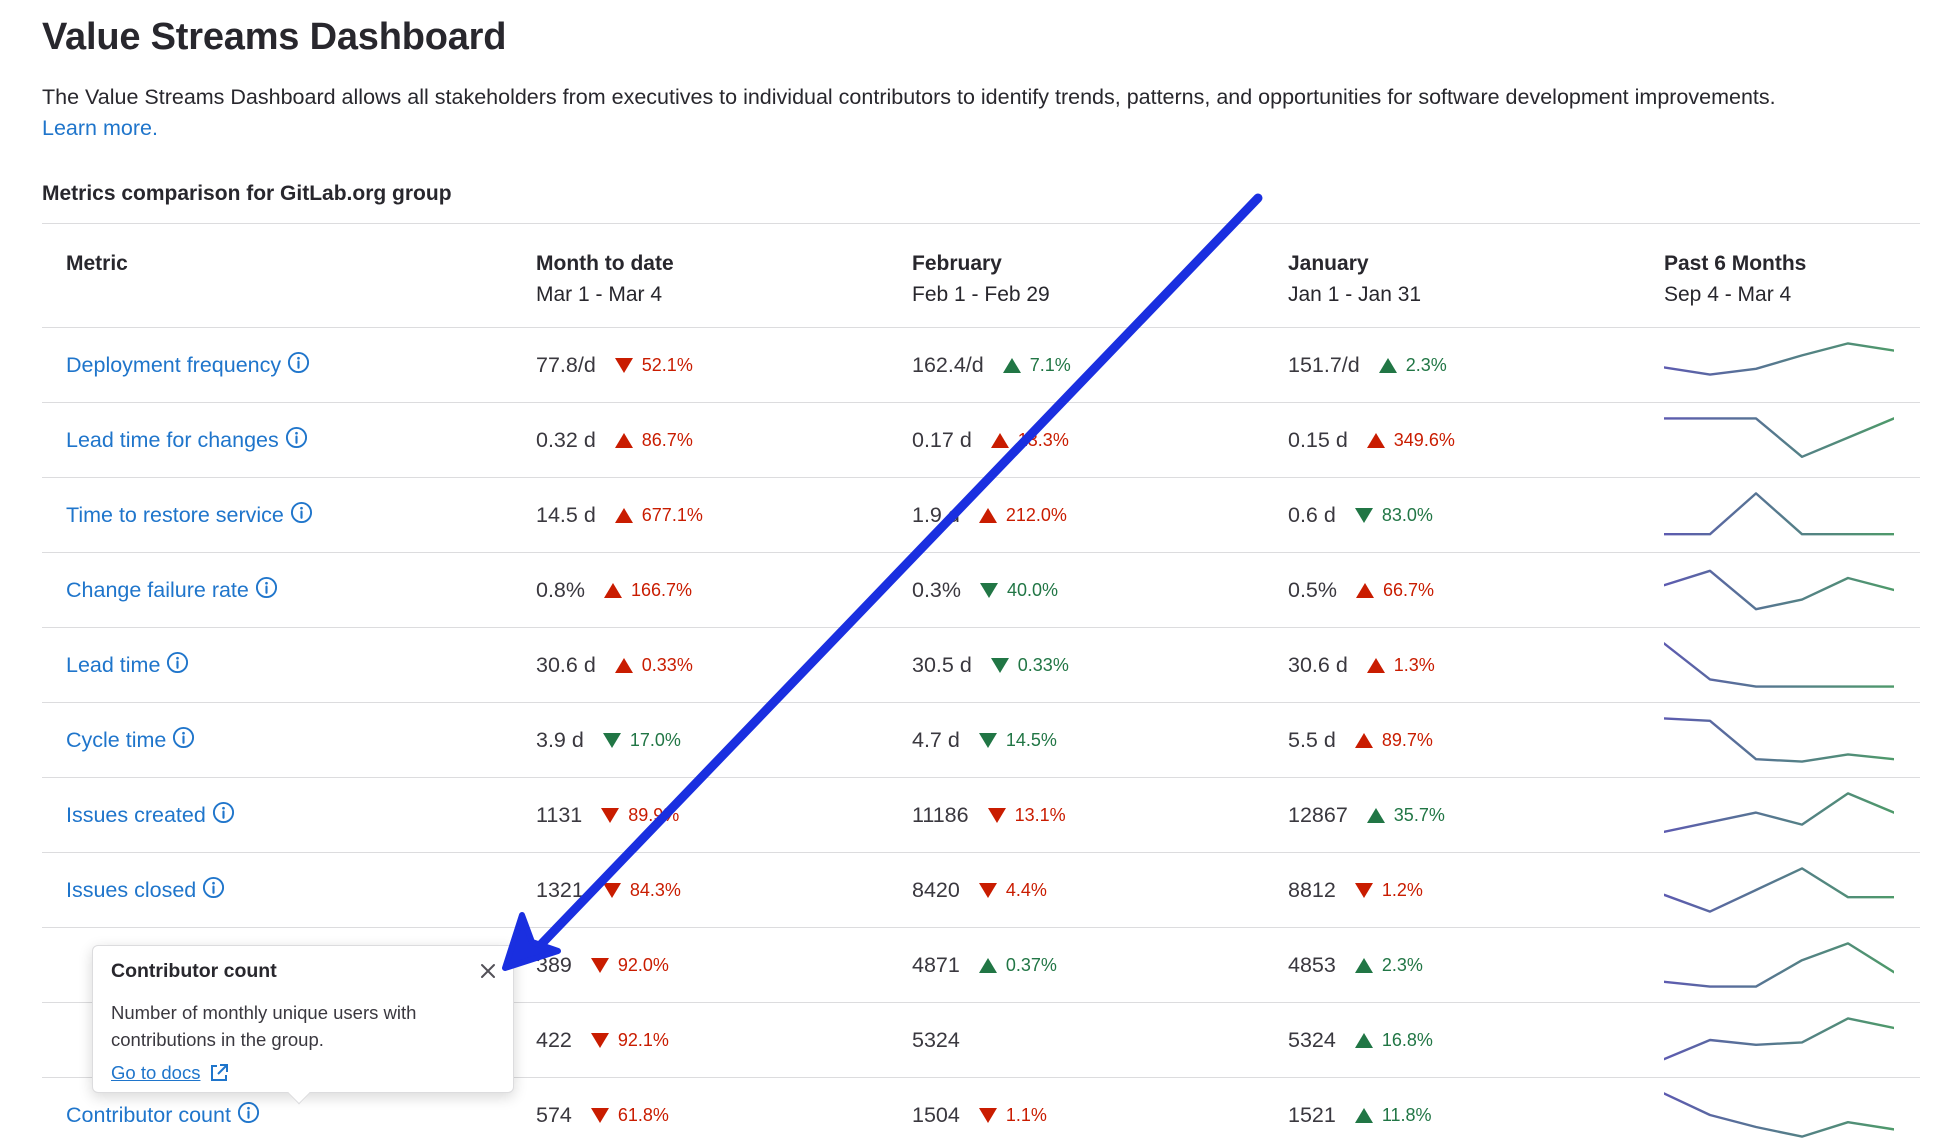  I want to click on trend-indicator: 16.8%, so click(1393, 1040).